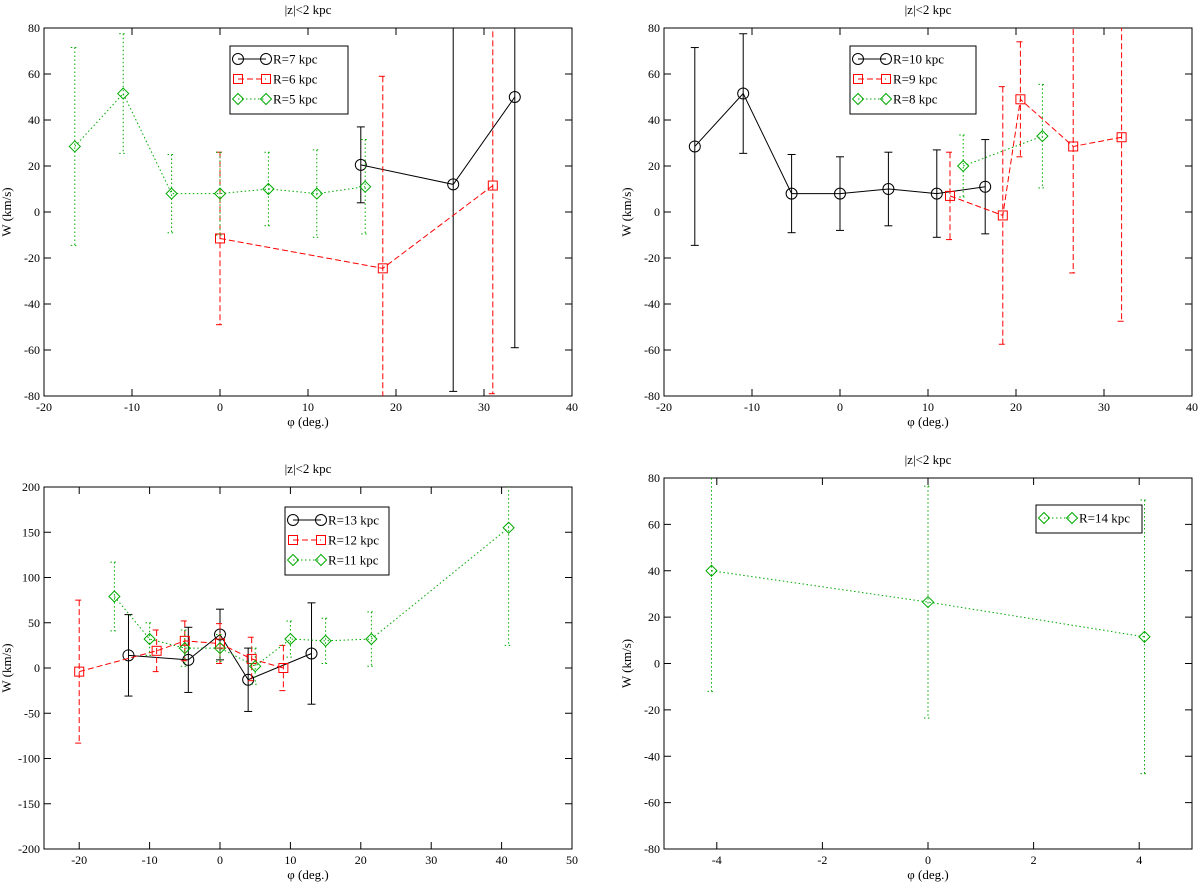 The height and width of the screenshot is (885, 1200). What do you see at coordinates (915, 99) in the screenshot?
I see `legend-label: R=8 kpc` at bounding box center [915, 99].